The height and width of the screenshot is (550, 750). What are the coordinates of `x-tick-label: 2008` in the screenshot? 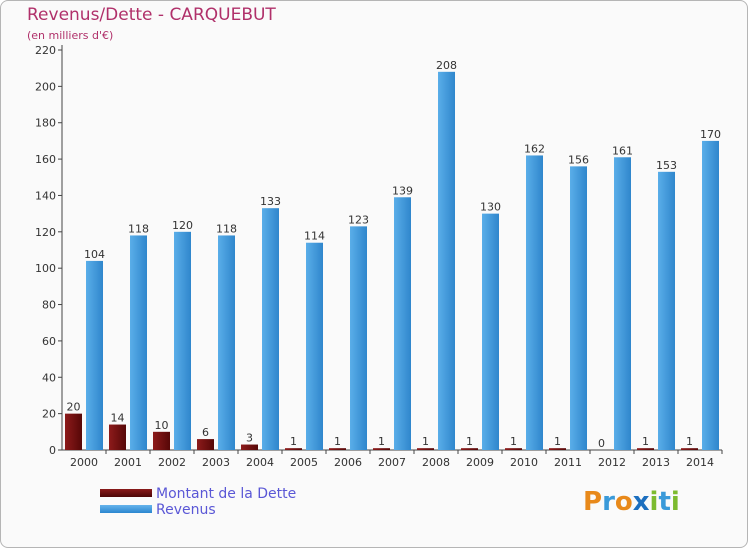 It's located at (436, 462).